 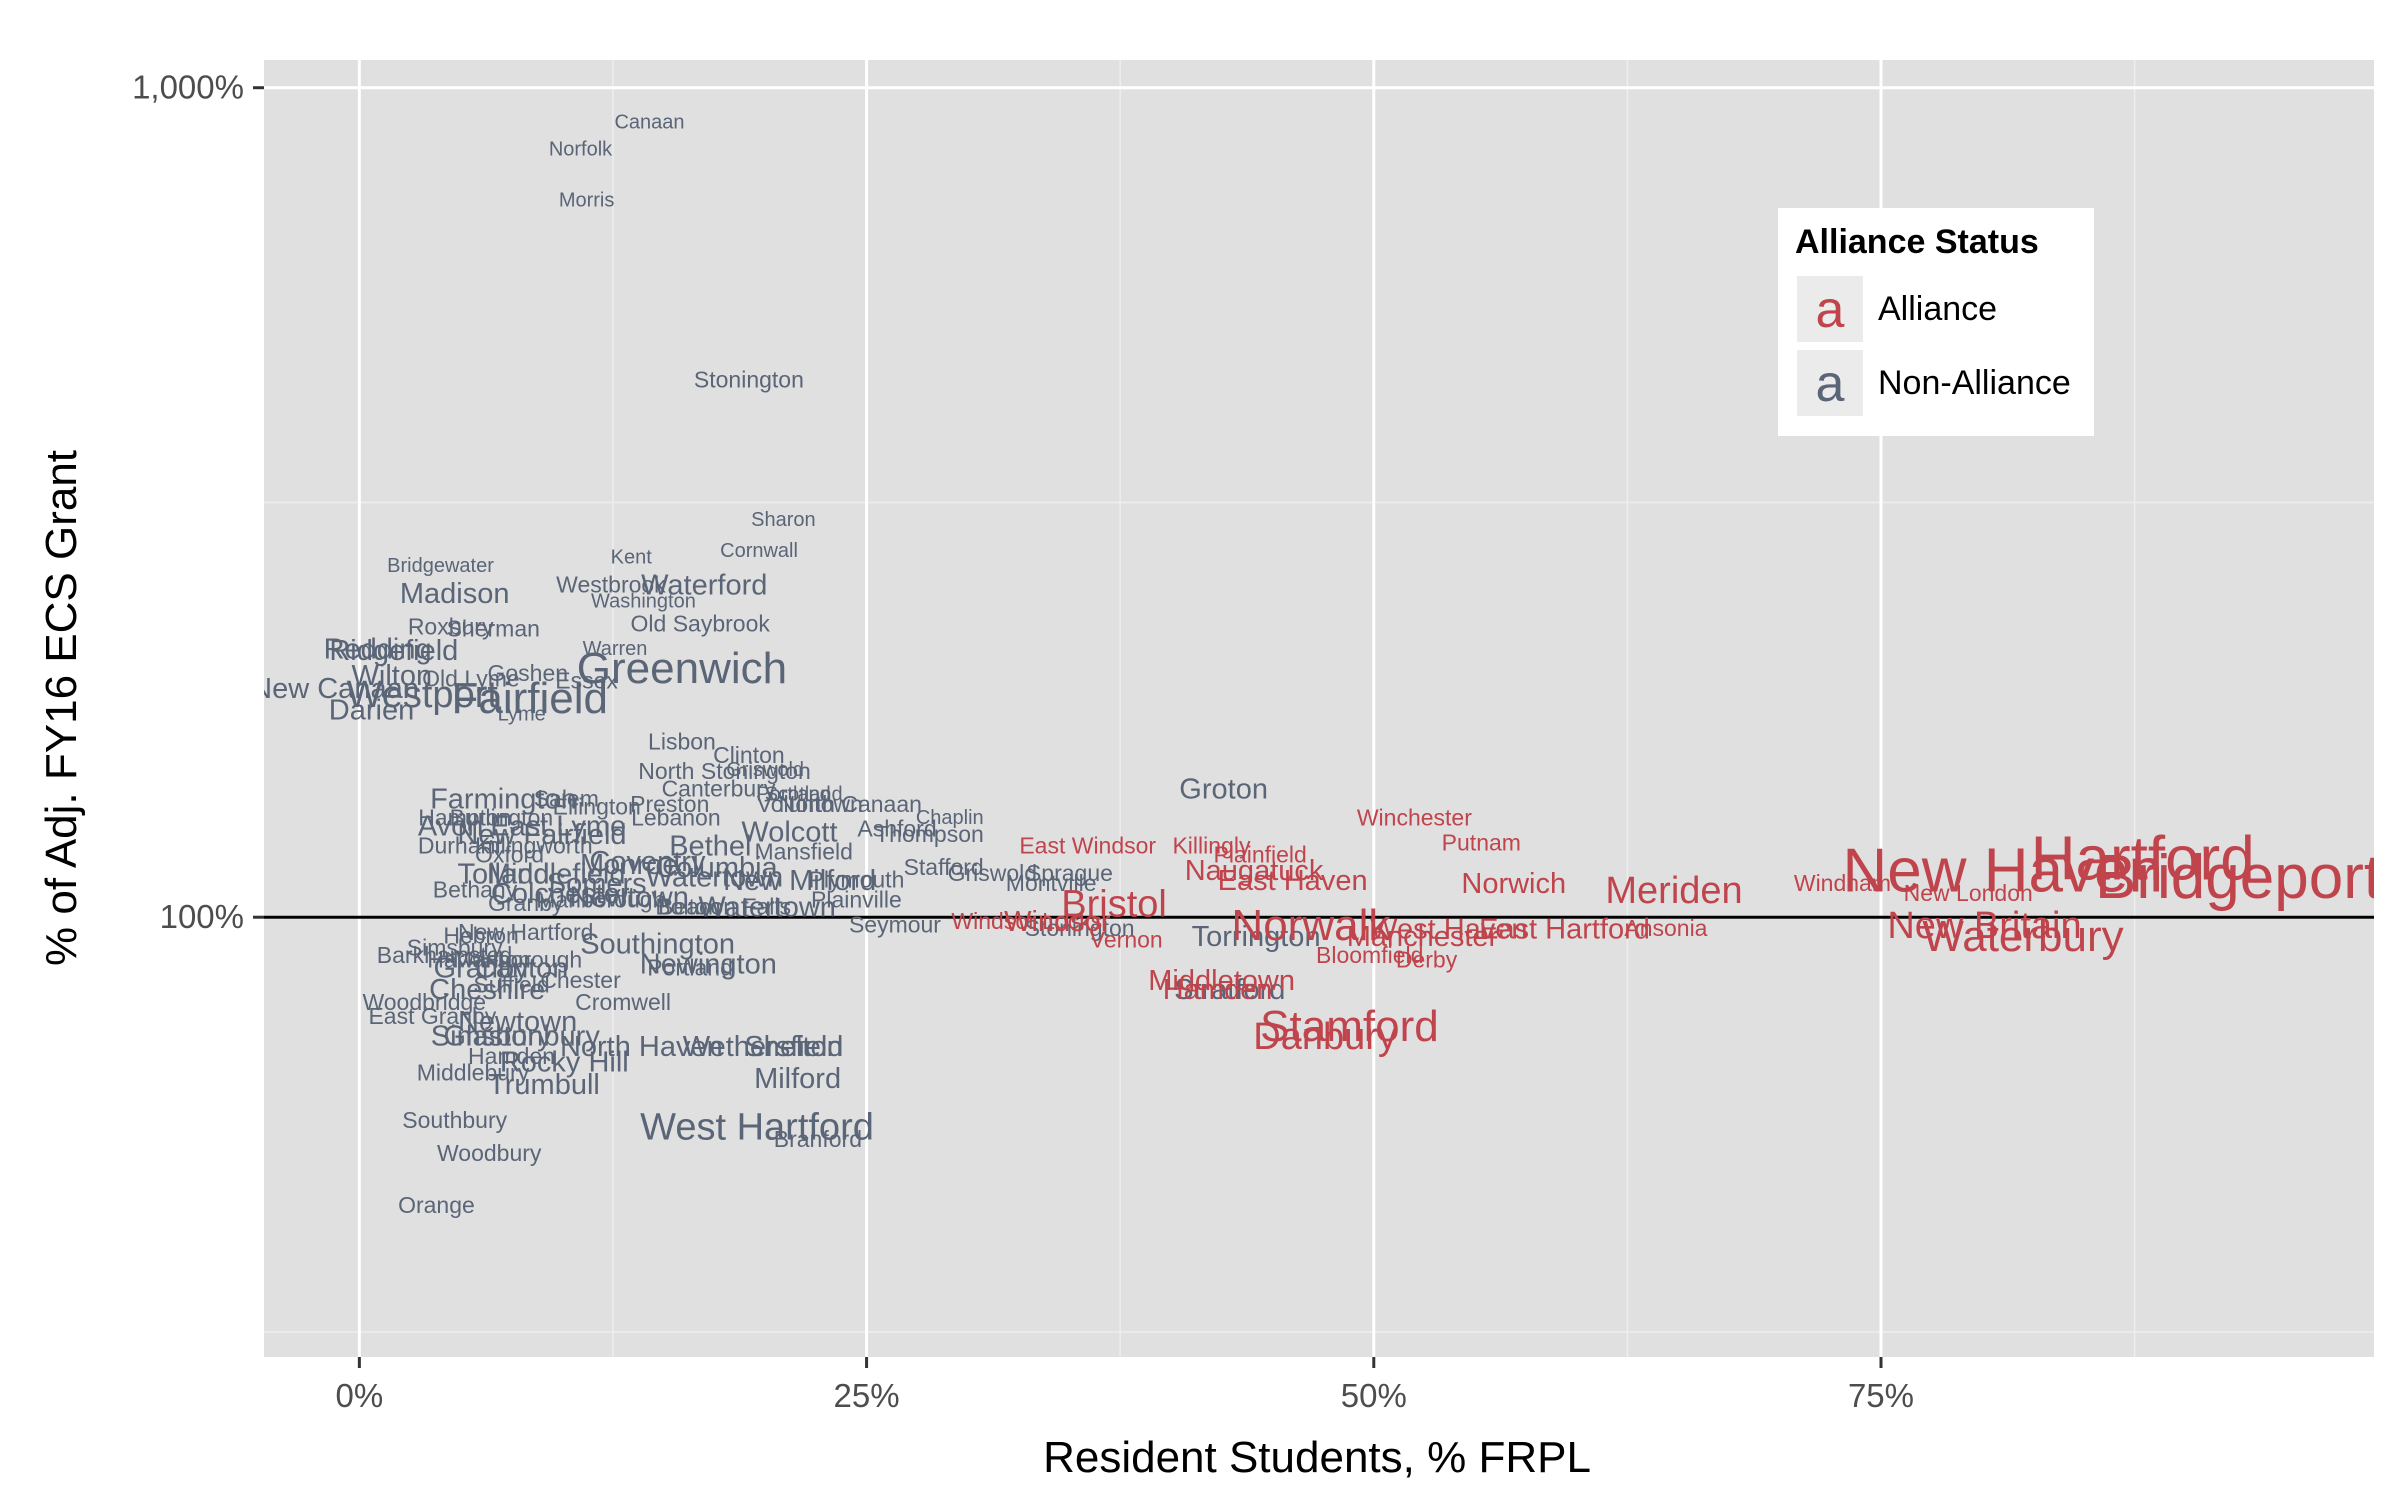 What do you see at coordinates (503, 800) in the screenshot?
I see `point-label-farmington: Farmington` at bounding box center [503, 800].